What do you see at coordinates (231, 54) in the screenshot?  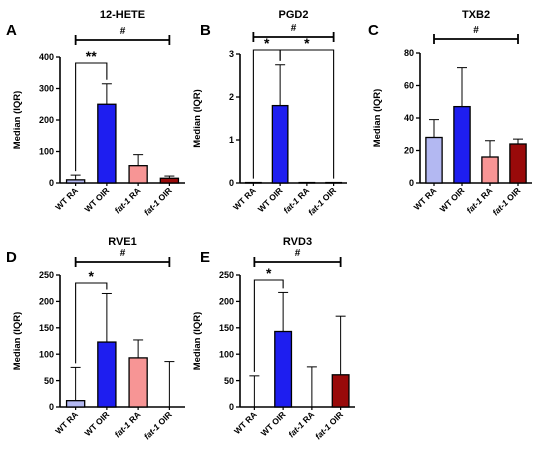 I see `y-tick-label: 3` at bounding box center [231, 54].